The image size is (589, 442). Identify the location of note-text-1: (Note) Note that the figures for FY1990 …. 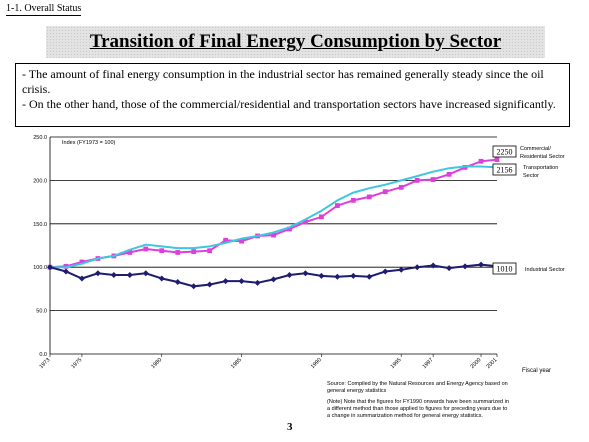
(418, 402).